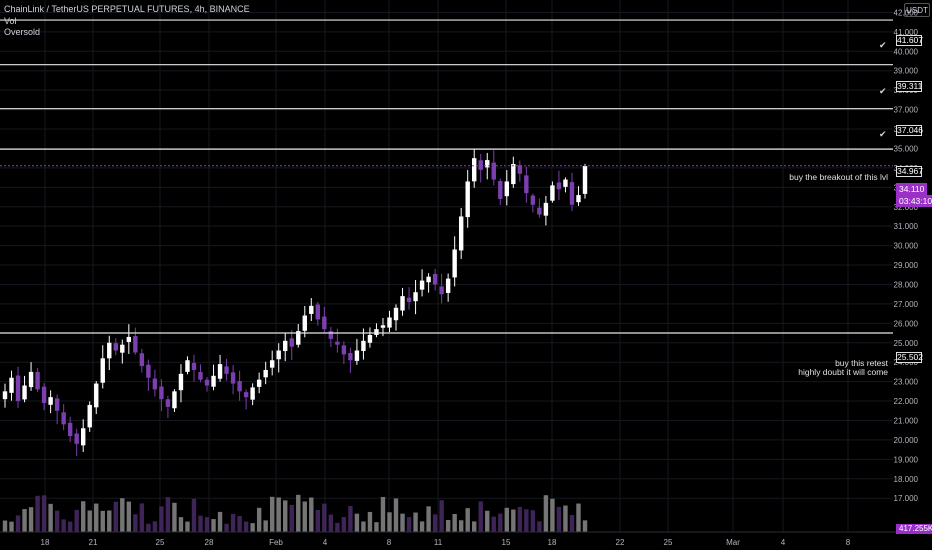 The width and height of the screenshot is (932, 550). What do you see at coordinates (438, 542) in the screenshot?
I see `x-tick-label: 11` at bounding box center [438, 542].